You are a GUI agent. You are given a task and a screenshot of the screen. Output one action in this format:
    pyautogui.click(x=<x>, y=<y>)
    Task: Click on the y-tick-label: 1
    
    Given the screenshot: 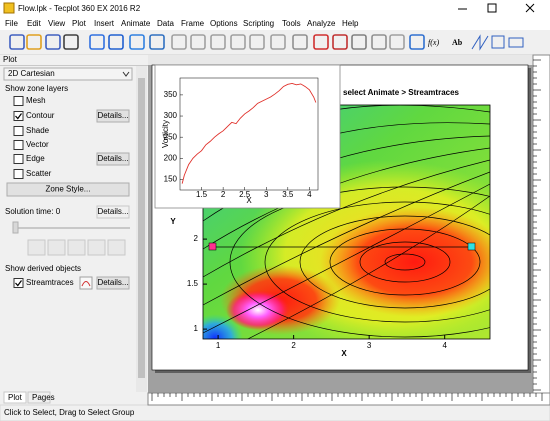 What is the action you would take?
    pyautogui.click(x=196, y=328)
    